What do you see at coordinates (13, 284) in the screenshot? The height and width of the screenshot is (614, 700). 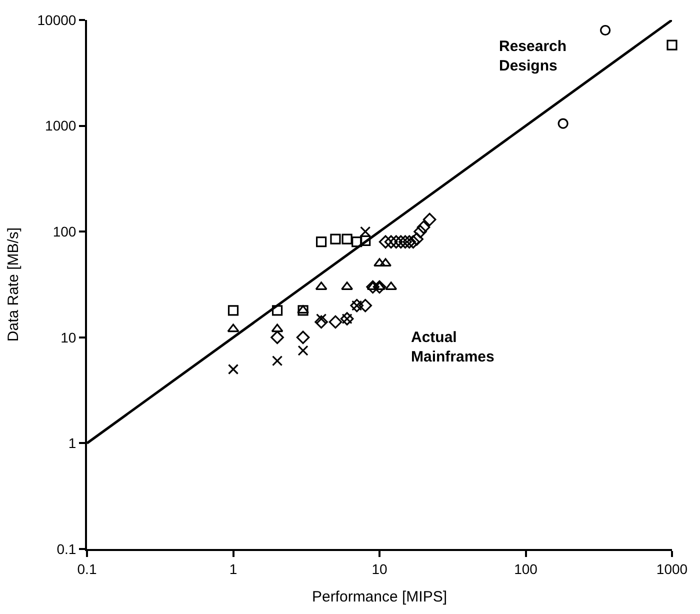 I see `y-axis-title: Data Rate [MB/s]` at bounding box center [13, 284].